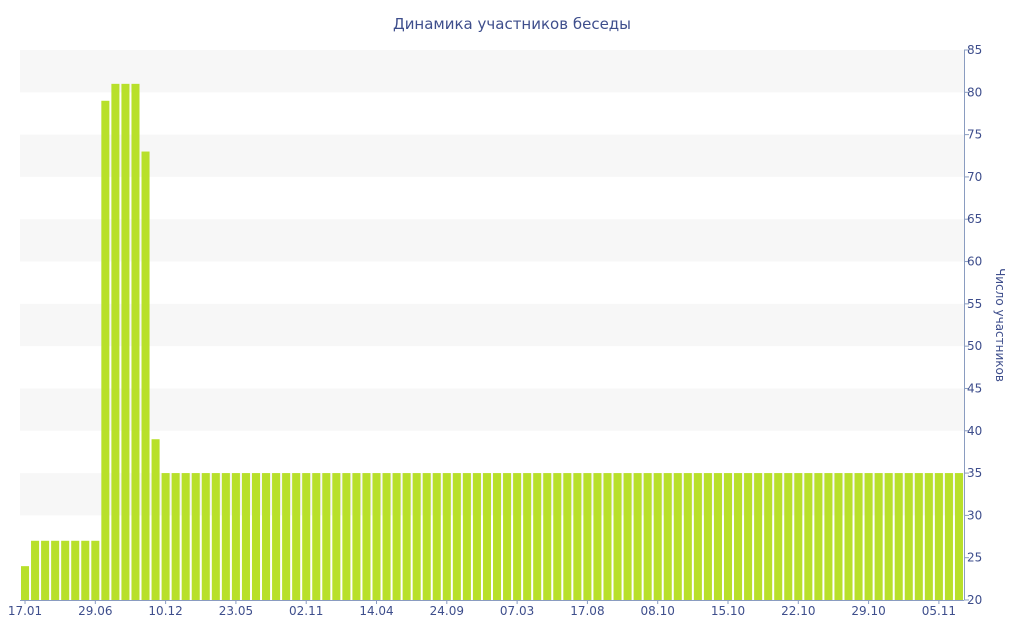 The width and height of the screenshot is (1024, 640). What do you see at coordinates (868, 611) in the screenshot?
I see `x-tick-label: 29.10` at bounding box center [868, 611].